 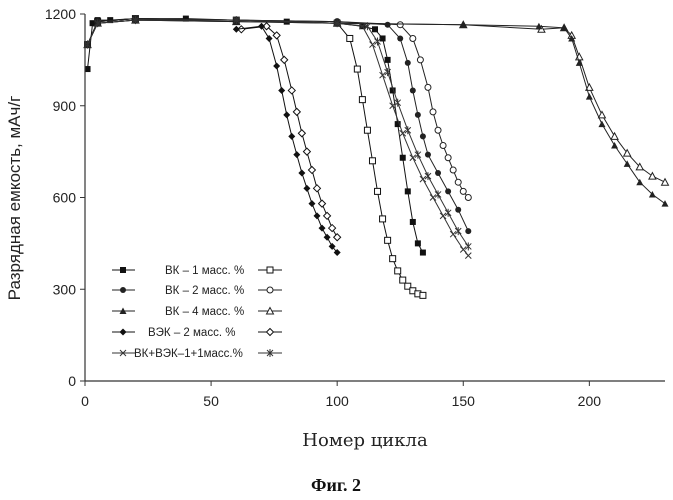 I want to click on x-tick-label: 0, so click(x=85, y=401).